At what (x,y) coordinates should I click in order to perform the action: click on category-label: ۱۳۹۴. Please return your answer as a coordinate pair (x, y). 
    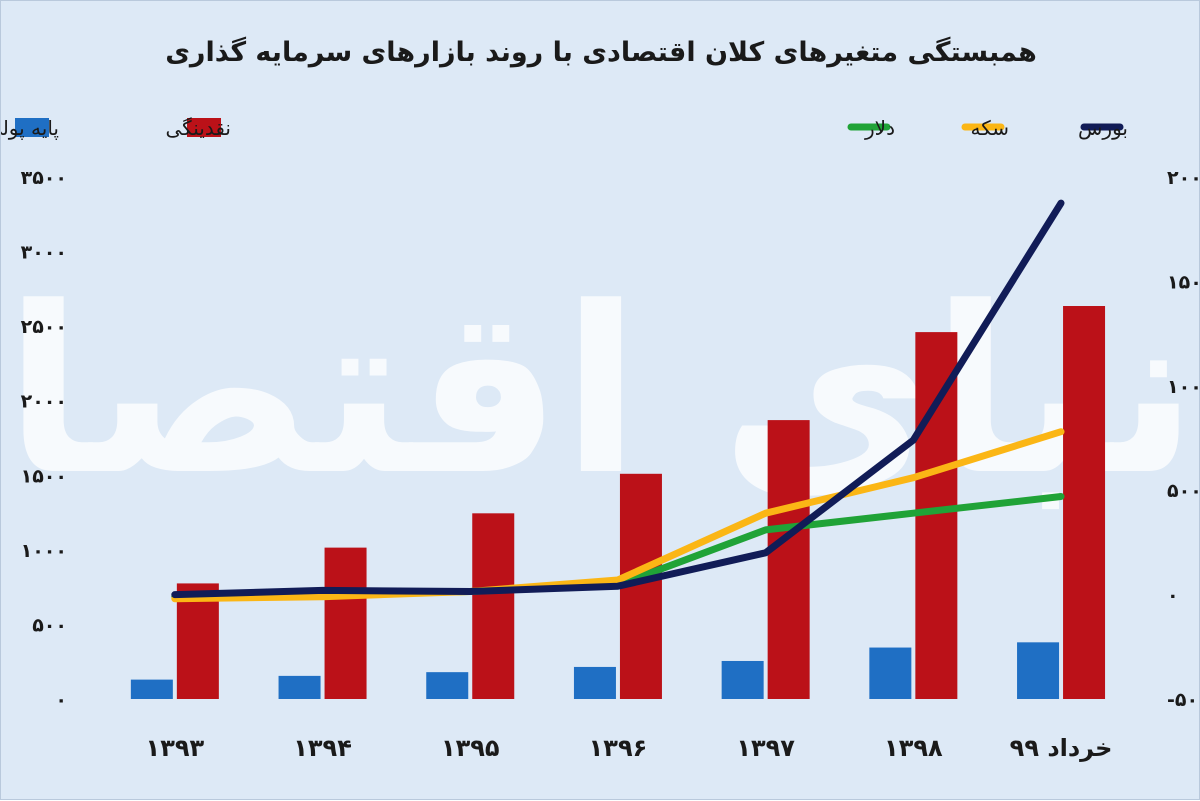
    Looking at the image, I should click on (322, 748).